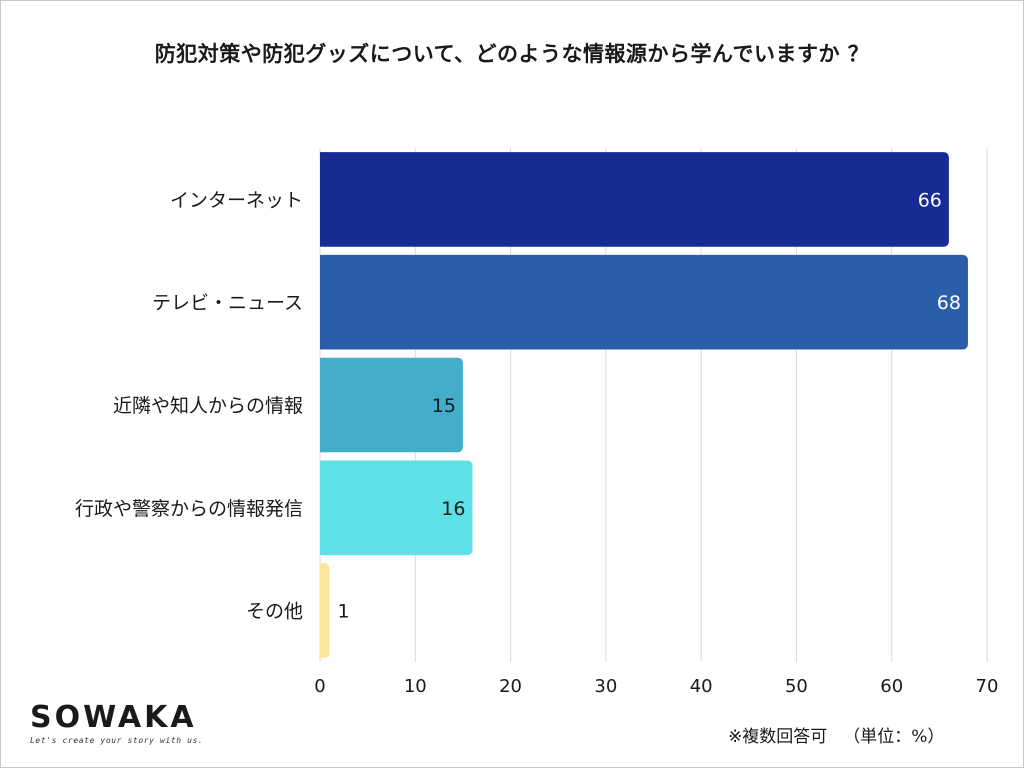 This screenshot has width=1024, height=768. I want to click on x-tick-label: 40, so click(701, 686).